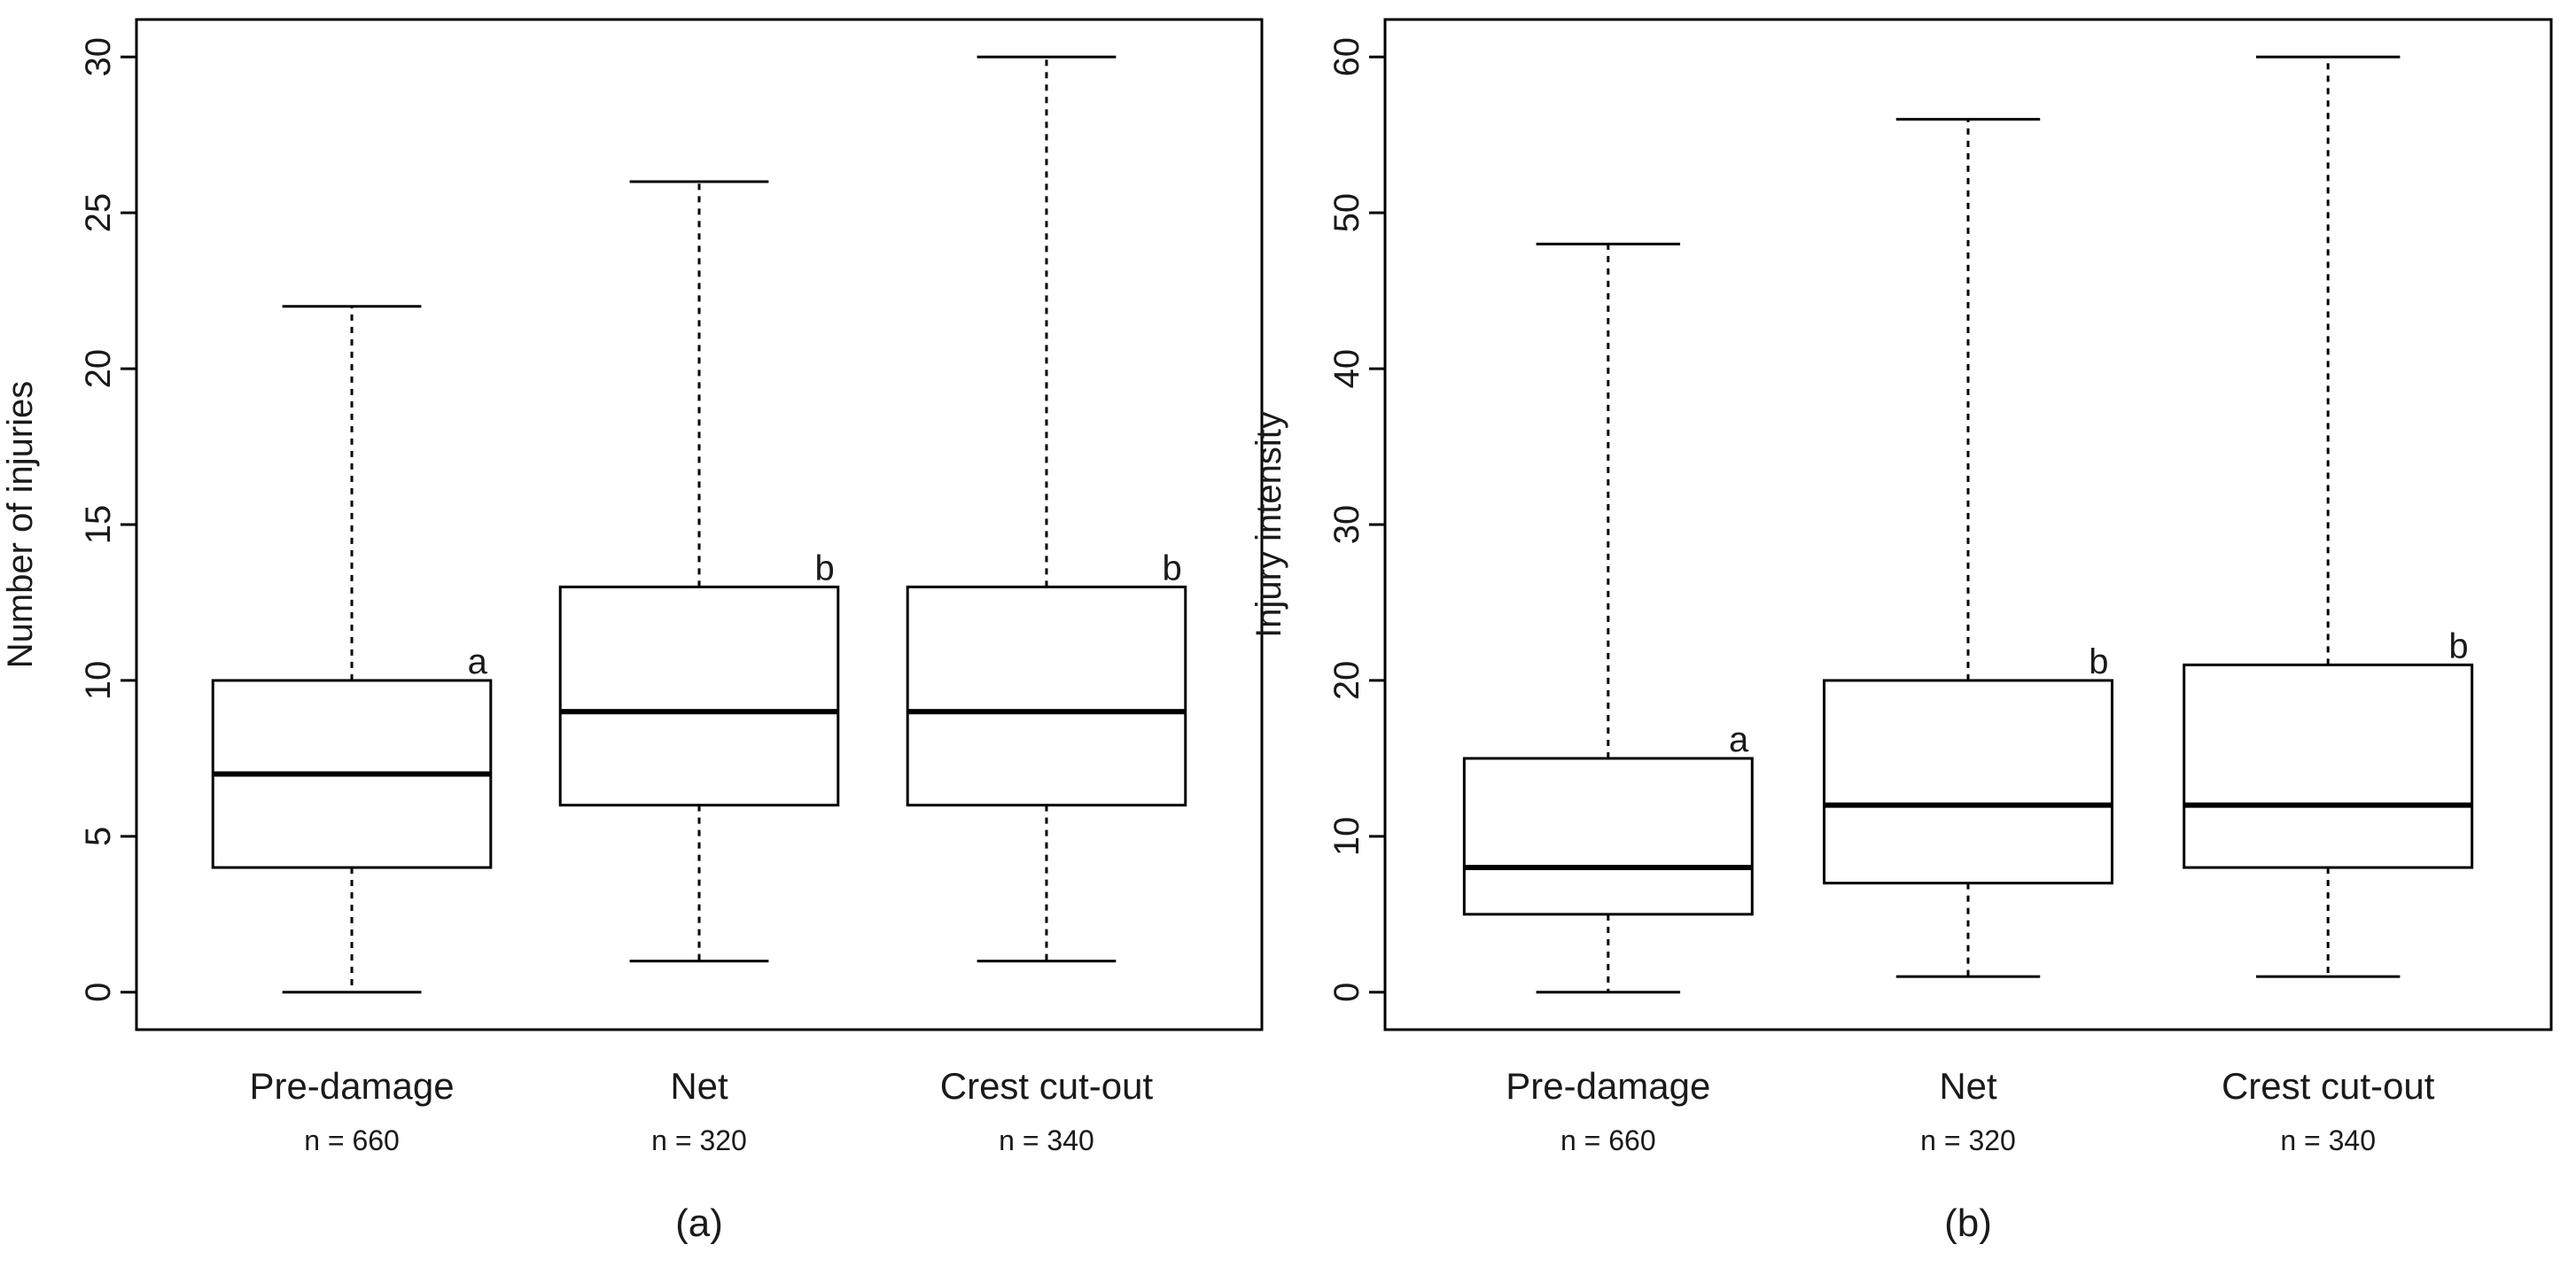 Image resolution: width=2576 pixels, height=1268 pixels. Describe the element at coordinates (1347, 57) in the screenshot. I see `y-tick-label: 60` at that location.